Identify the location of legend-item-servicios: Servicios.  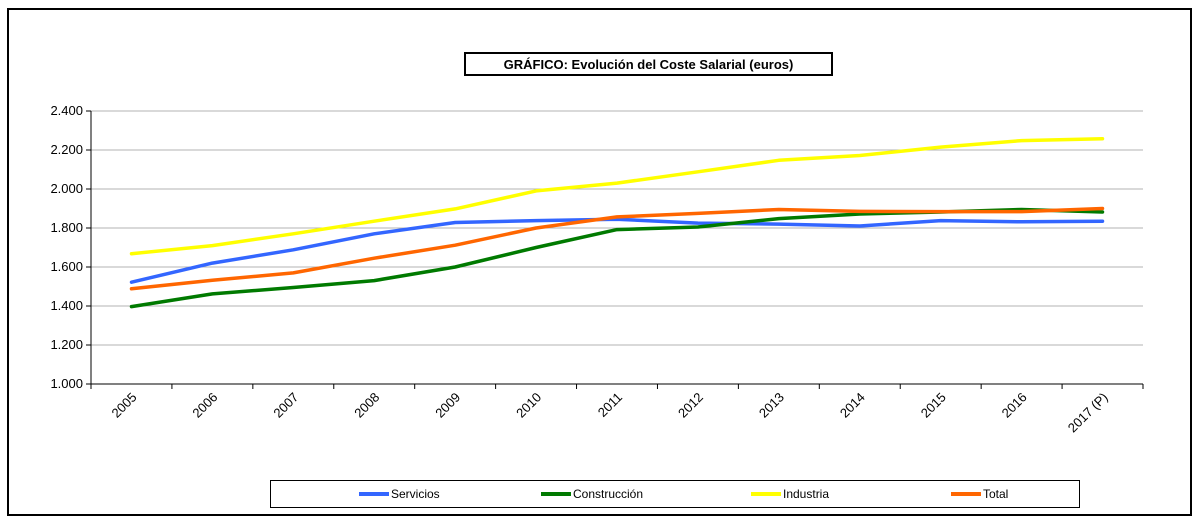
(399, 494).